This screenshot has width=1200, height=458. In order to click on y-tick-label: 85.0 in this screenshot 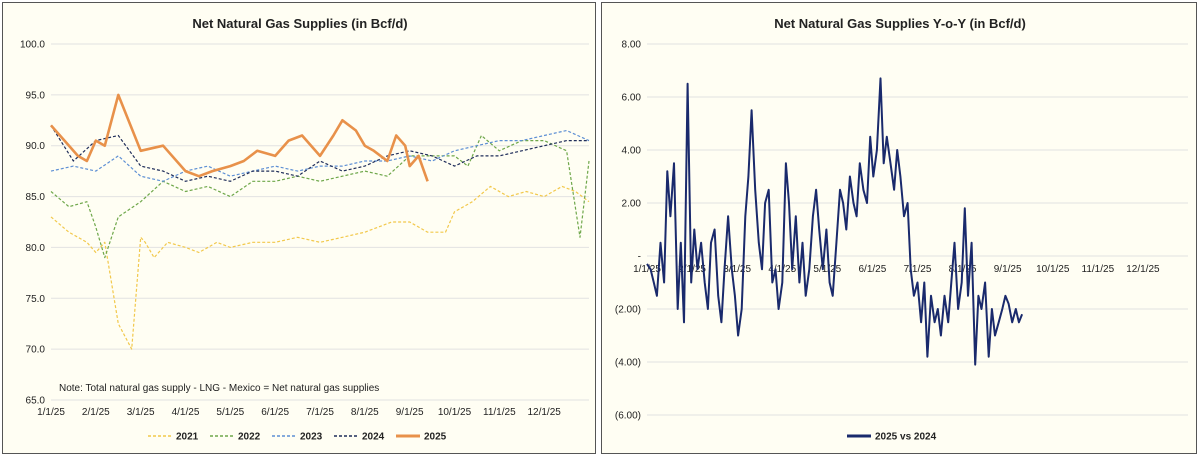, I will do `click(36, 197)`.